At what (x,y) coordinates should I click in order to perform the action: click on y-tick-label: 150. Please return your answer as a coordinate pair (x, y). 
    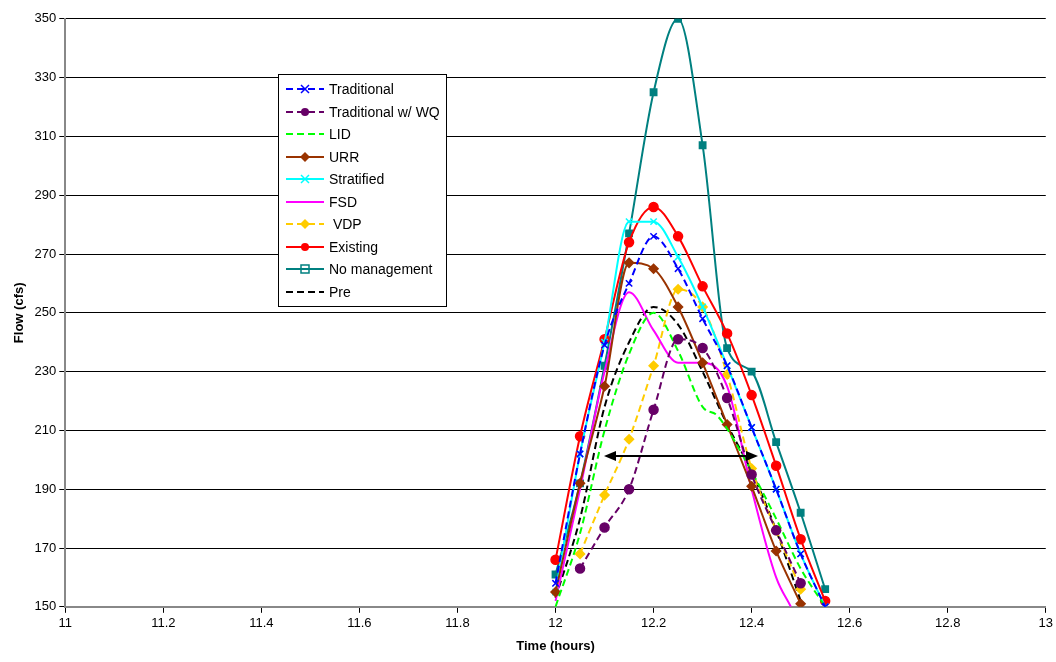
    Looking at the image, I should click on (45, 606).